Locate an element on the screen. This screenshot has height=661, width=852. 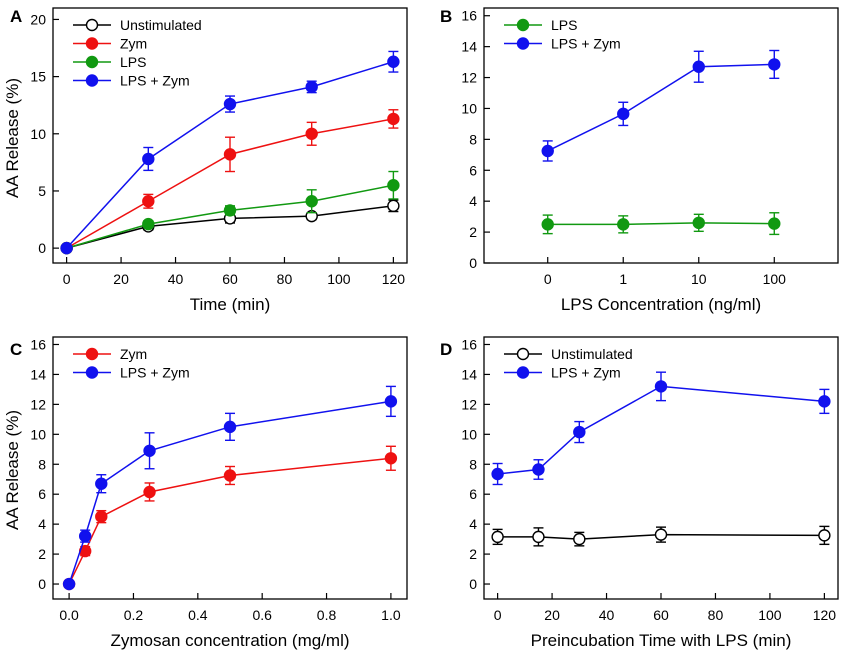
x-axis-label: Time (min) is located at coordinates (230, 304).